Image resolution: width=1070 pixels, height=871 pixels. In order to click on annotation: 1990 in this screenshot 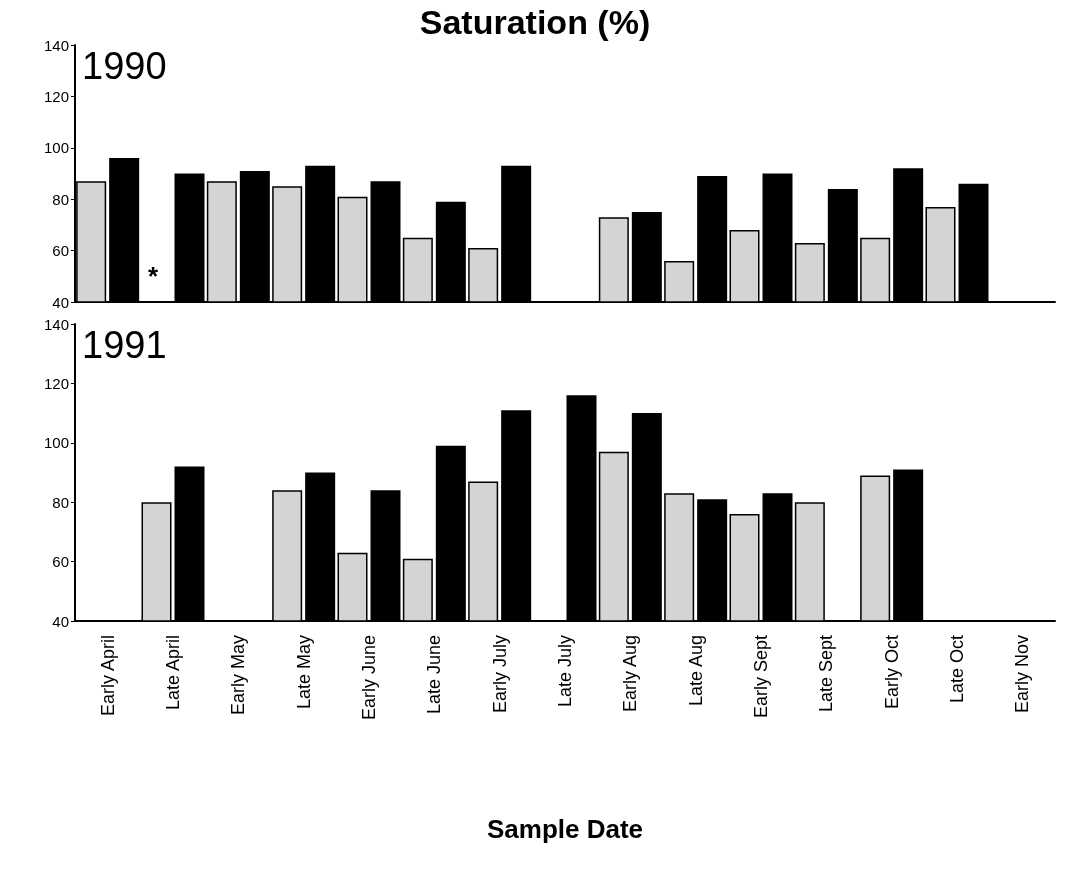, I will do `click(124, 66)`.